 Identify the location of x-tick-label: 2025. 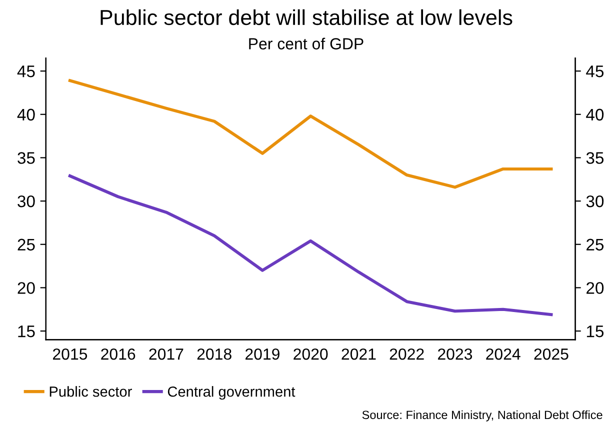
(551, 354).